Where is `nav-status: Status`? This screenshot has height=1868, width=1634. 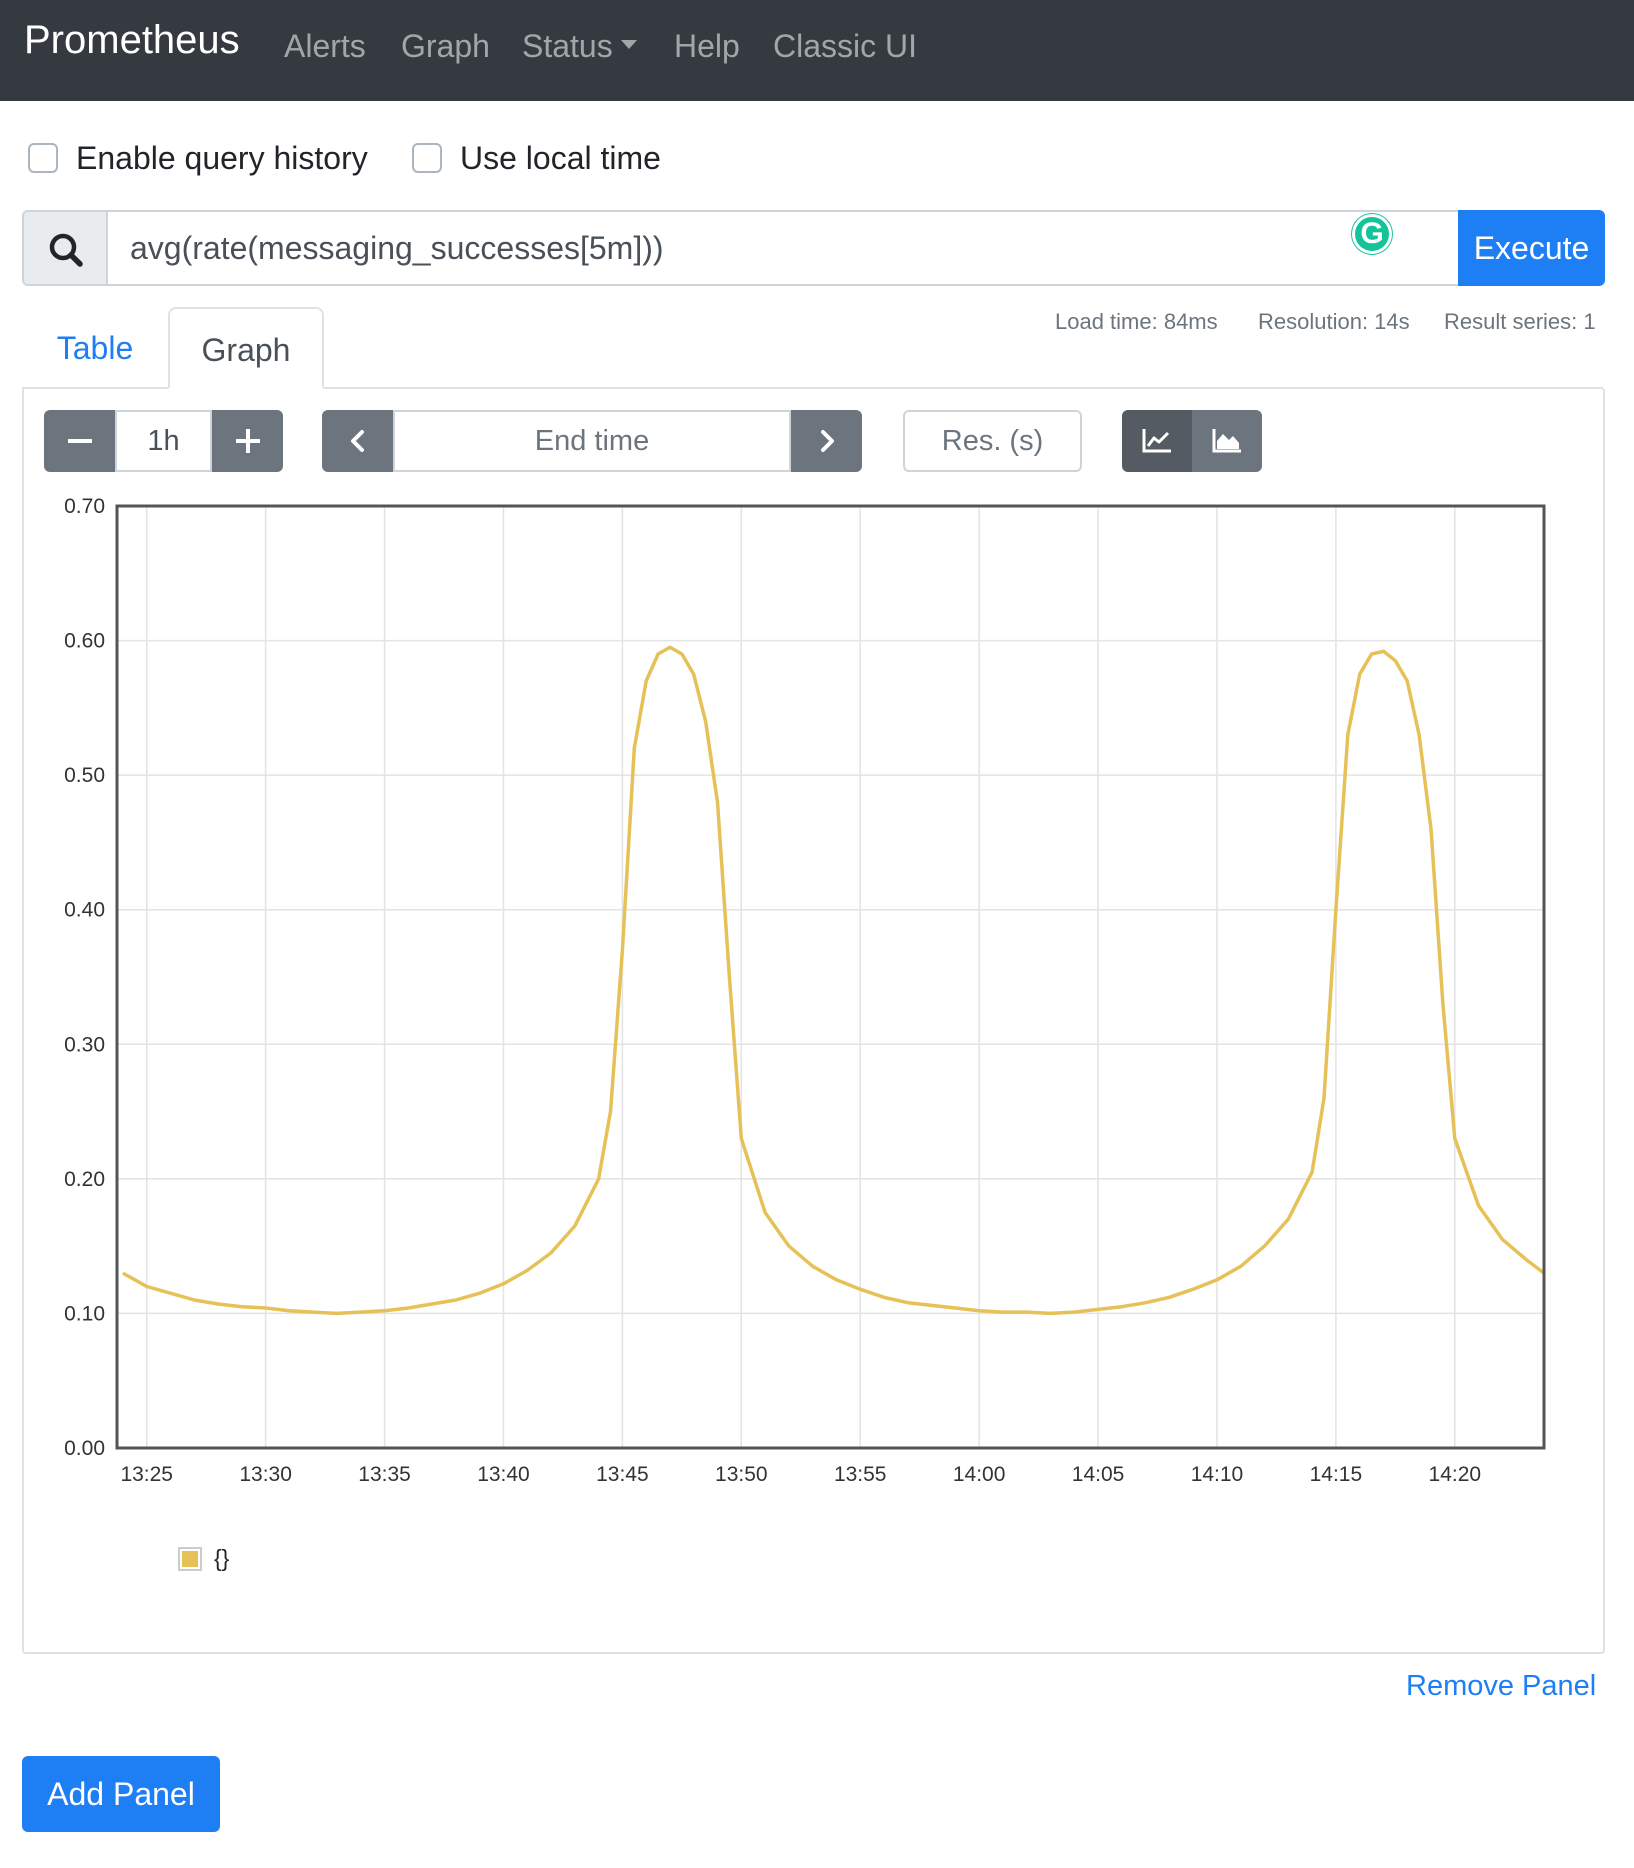 nav-status: Status is located at coordinates (579, 46).